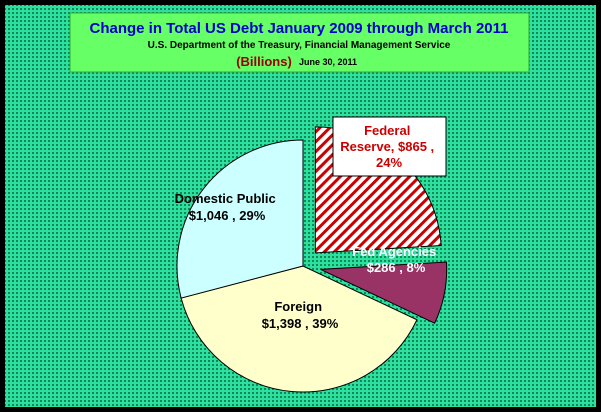  Describe the element at coordinates (300, 315) in the screenshot. I see `foreign-label: Foreign $1,398 , 39%` at that location.